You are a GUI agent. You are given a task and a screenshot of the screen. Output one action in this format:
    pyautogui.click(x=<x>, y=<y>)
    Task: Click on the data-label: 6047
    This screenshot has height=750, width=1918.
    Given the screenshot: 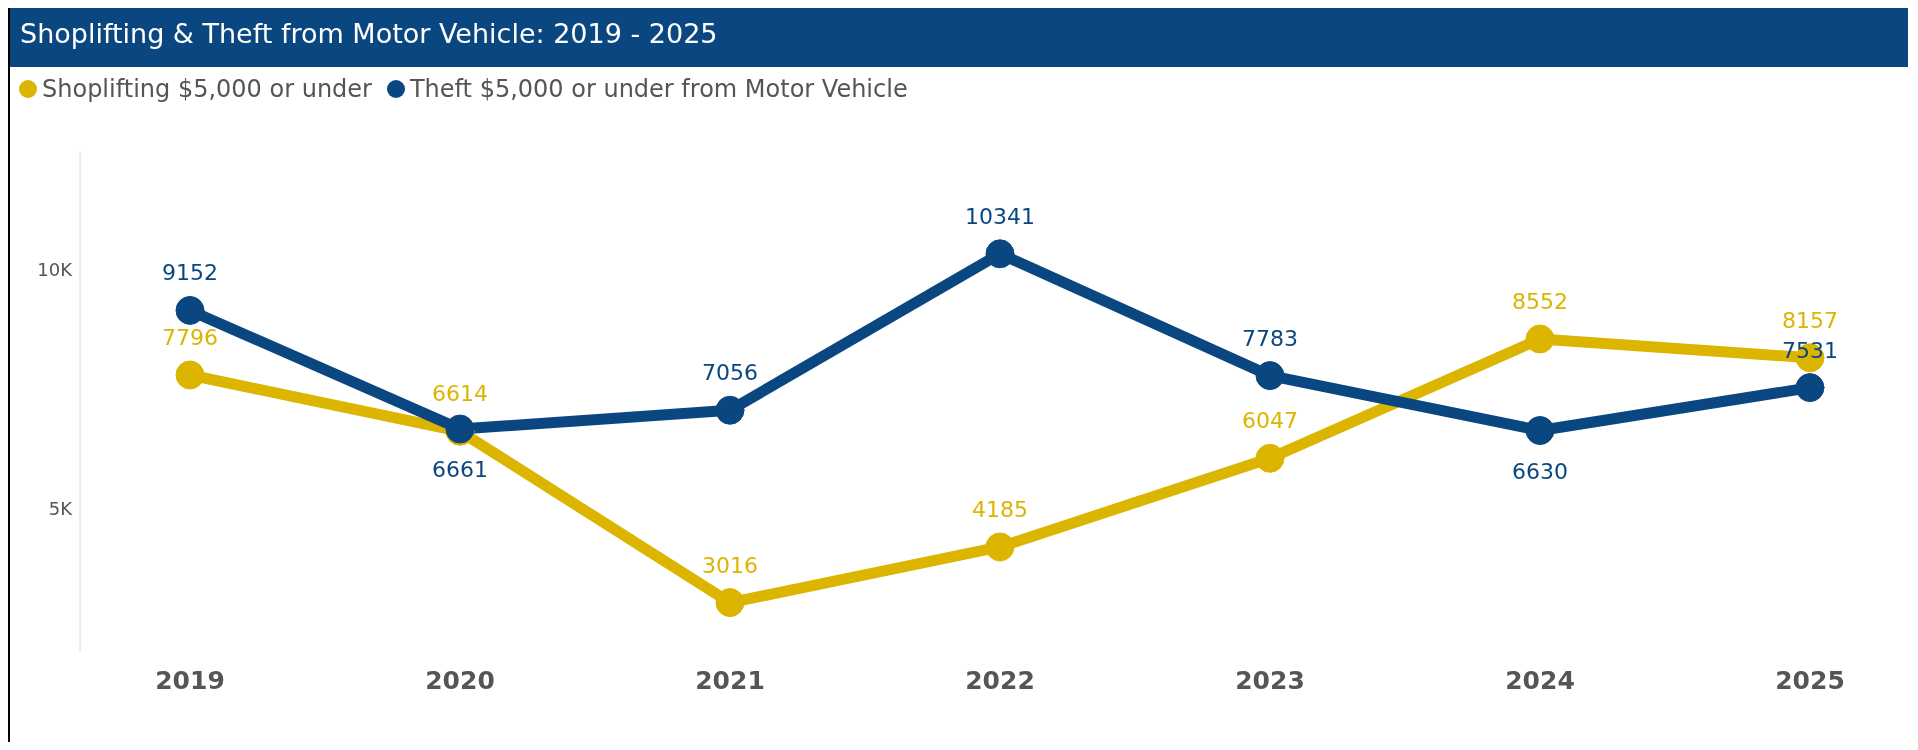 What is the action you would take?
    pyautogui.click(x=1270, y=421)
    